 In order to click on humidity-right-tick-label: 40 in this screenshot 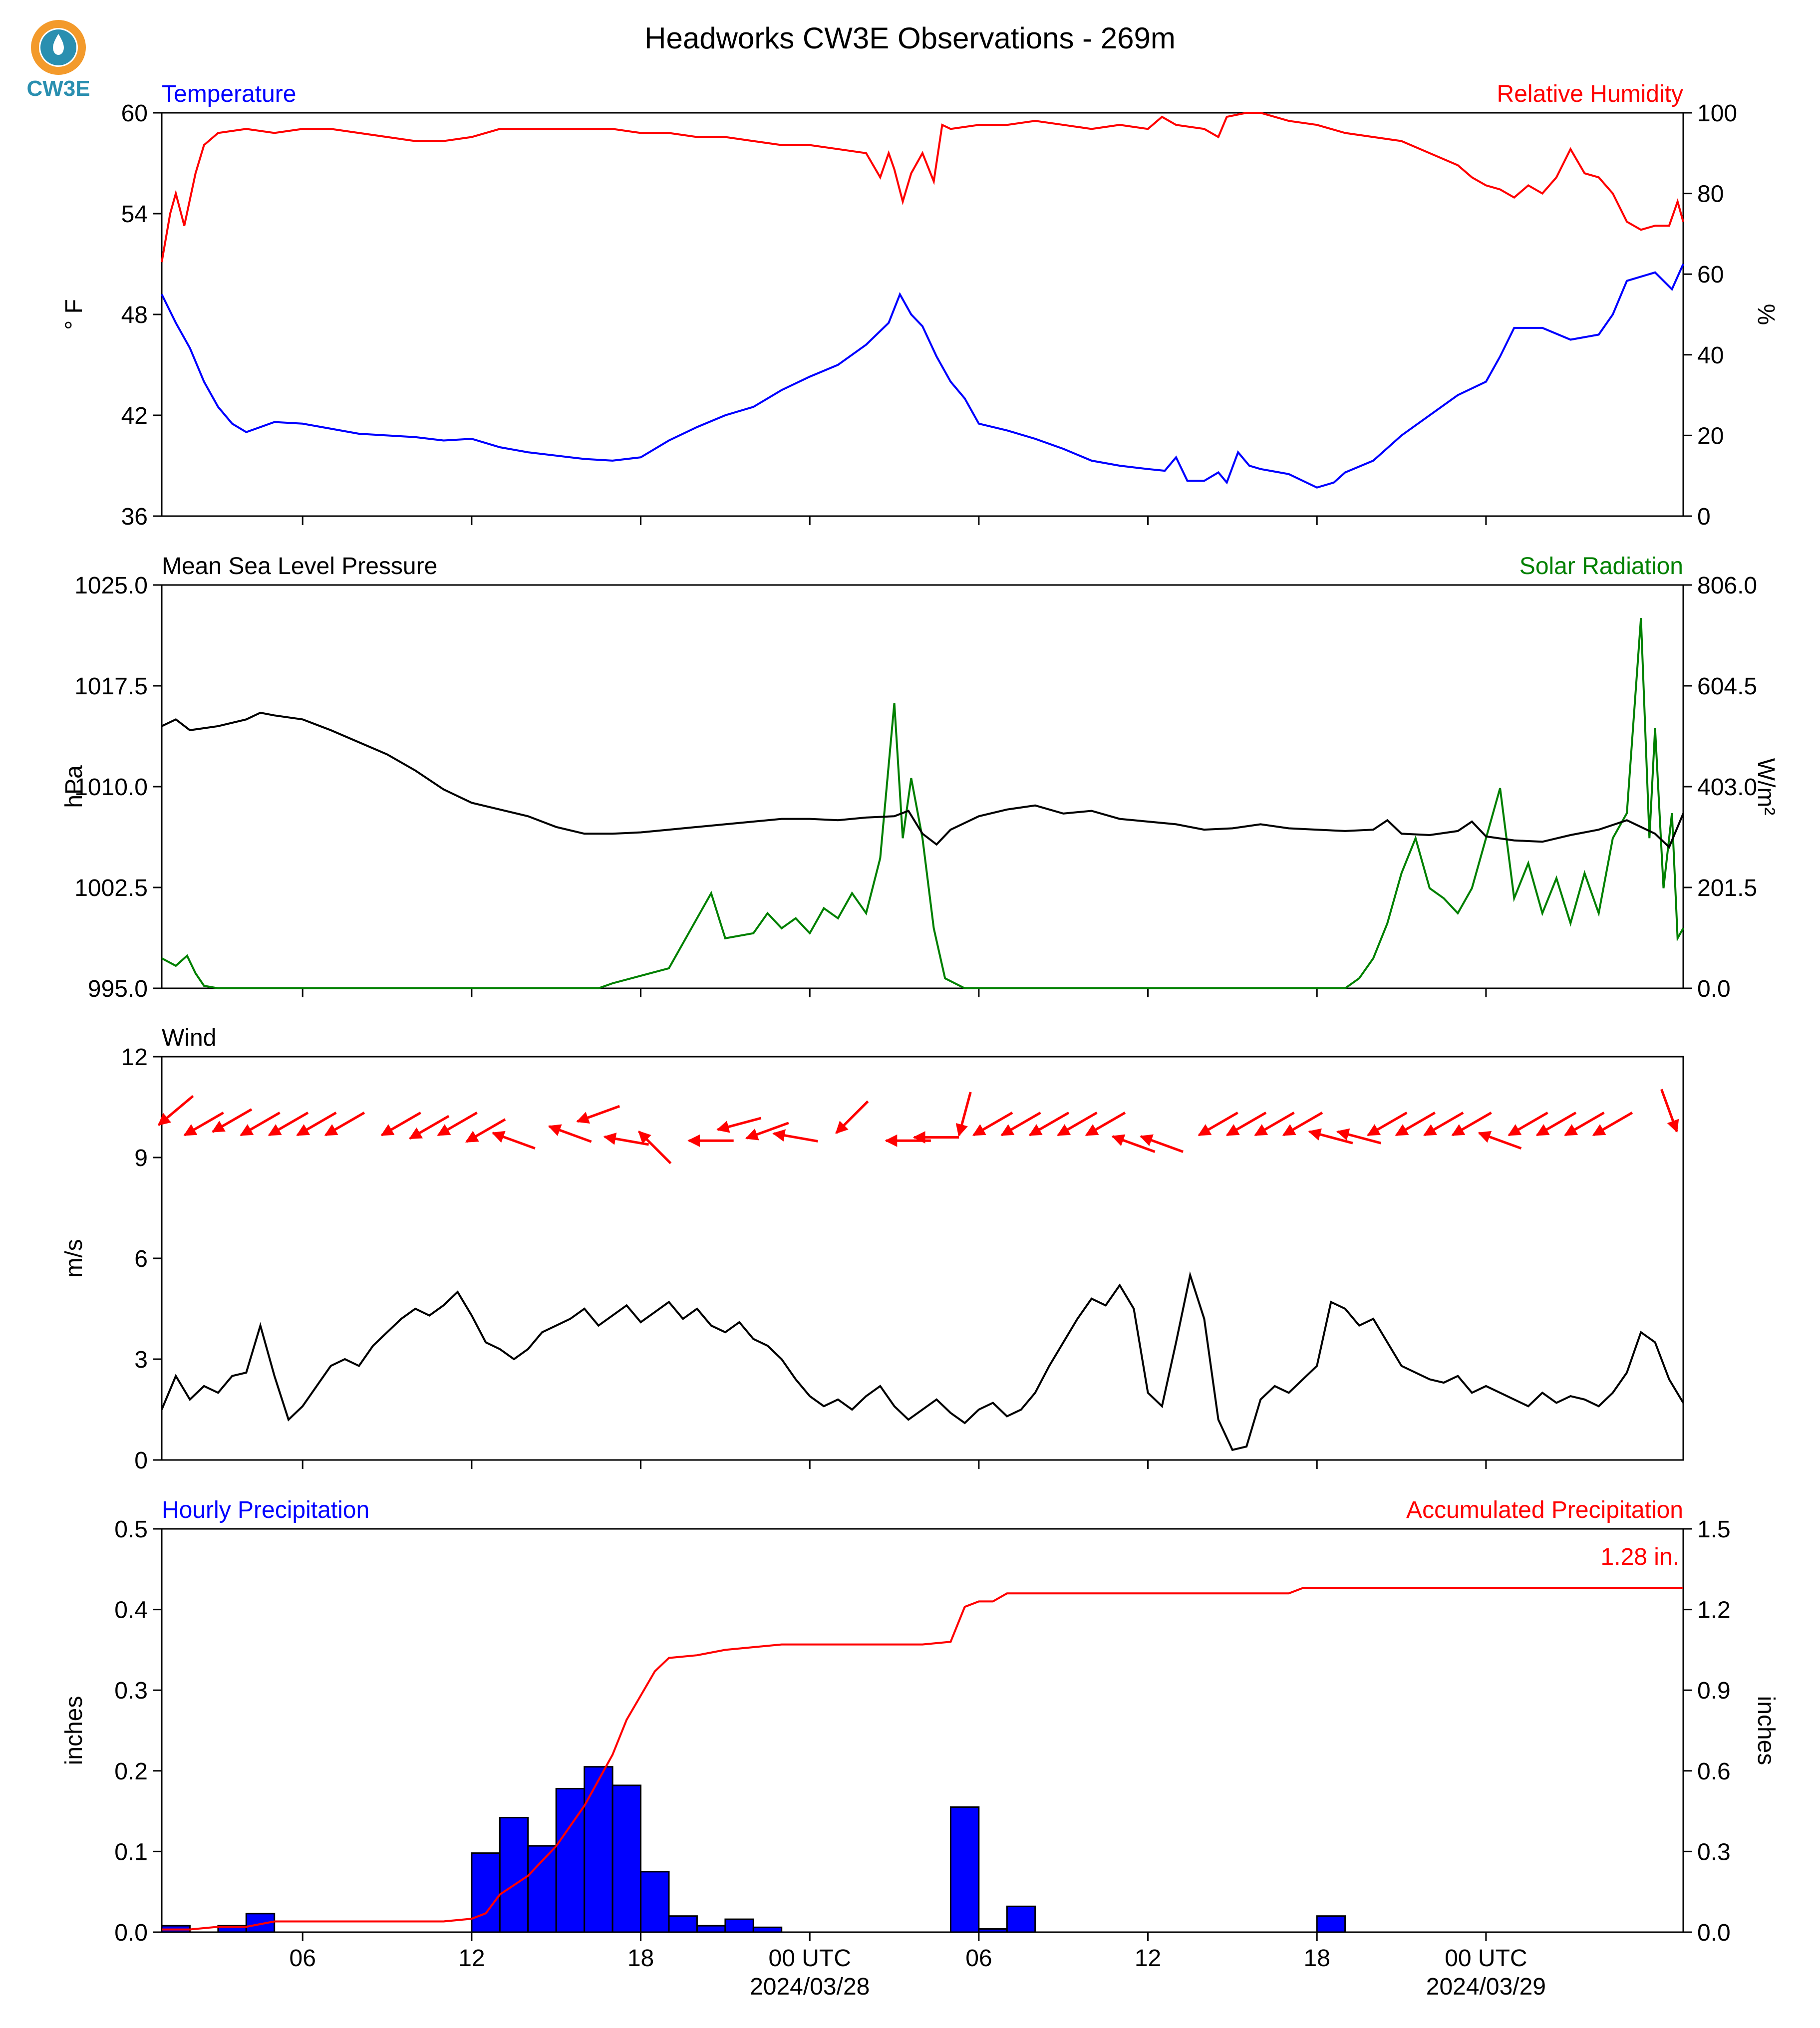, I will do `click(1710, 355)`.